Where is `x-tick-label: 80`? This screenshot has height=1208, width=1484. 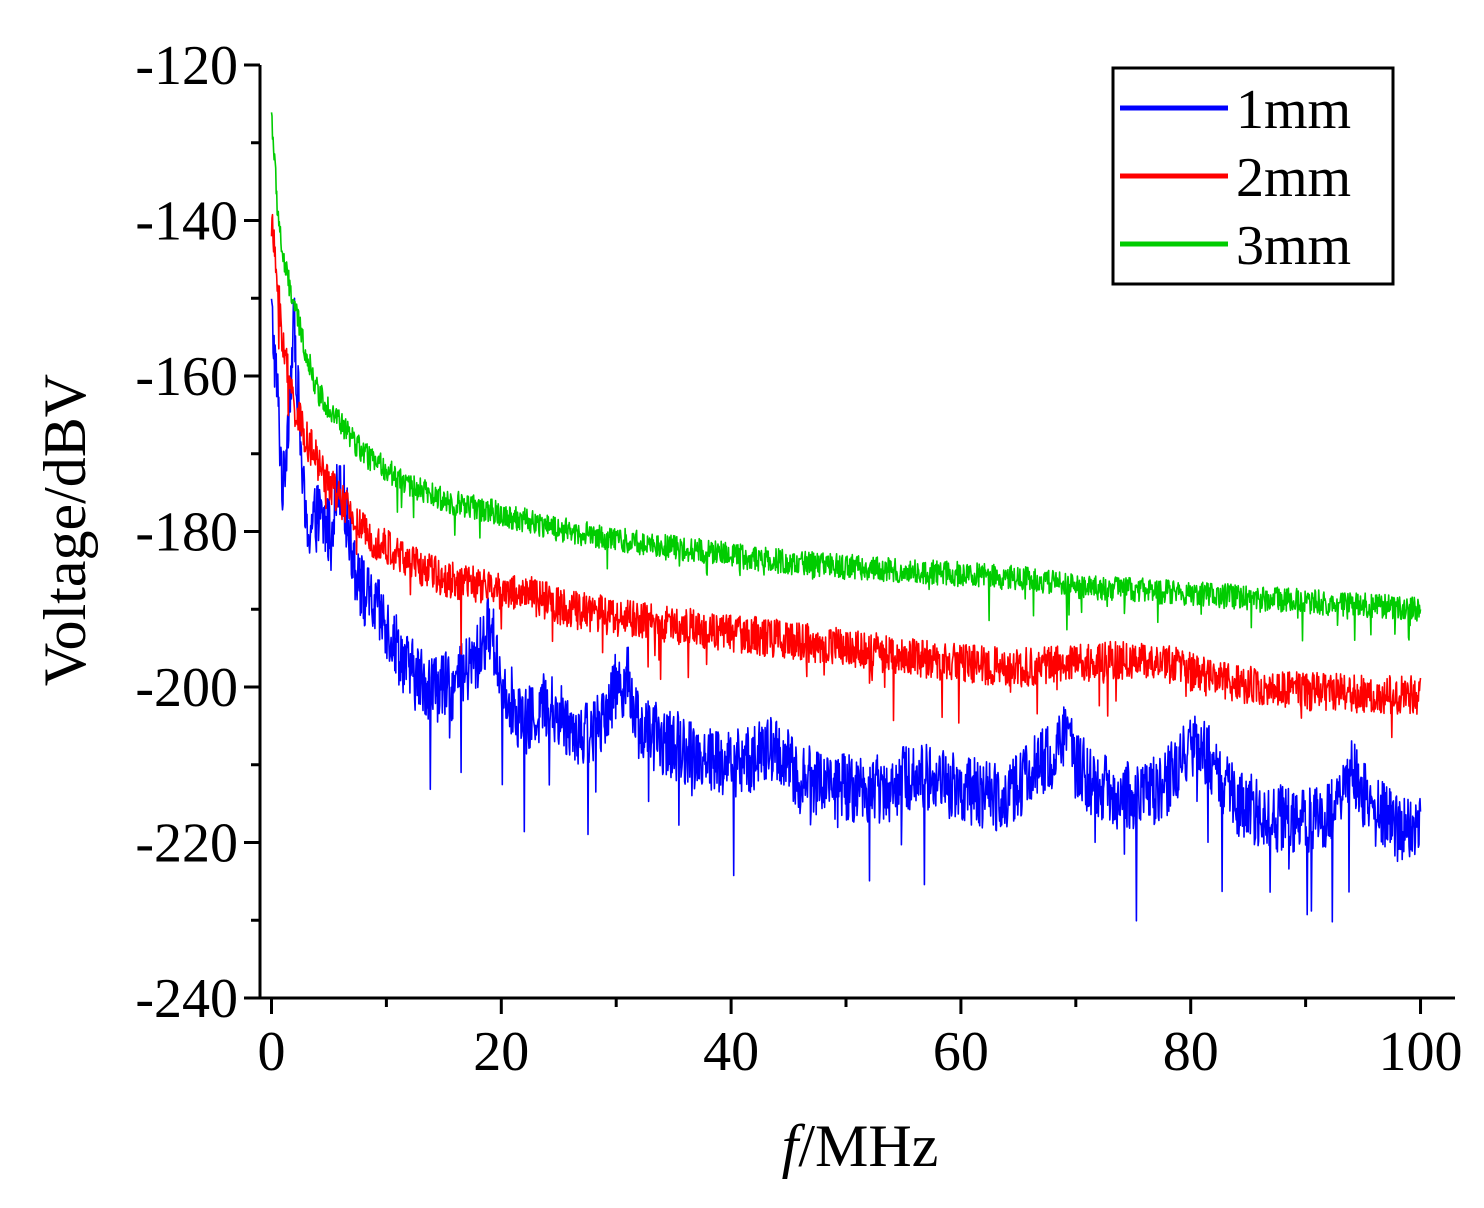
x-tick-label: 80 is located at coordinates (1191, 1052).